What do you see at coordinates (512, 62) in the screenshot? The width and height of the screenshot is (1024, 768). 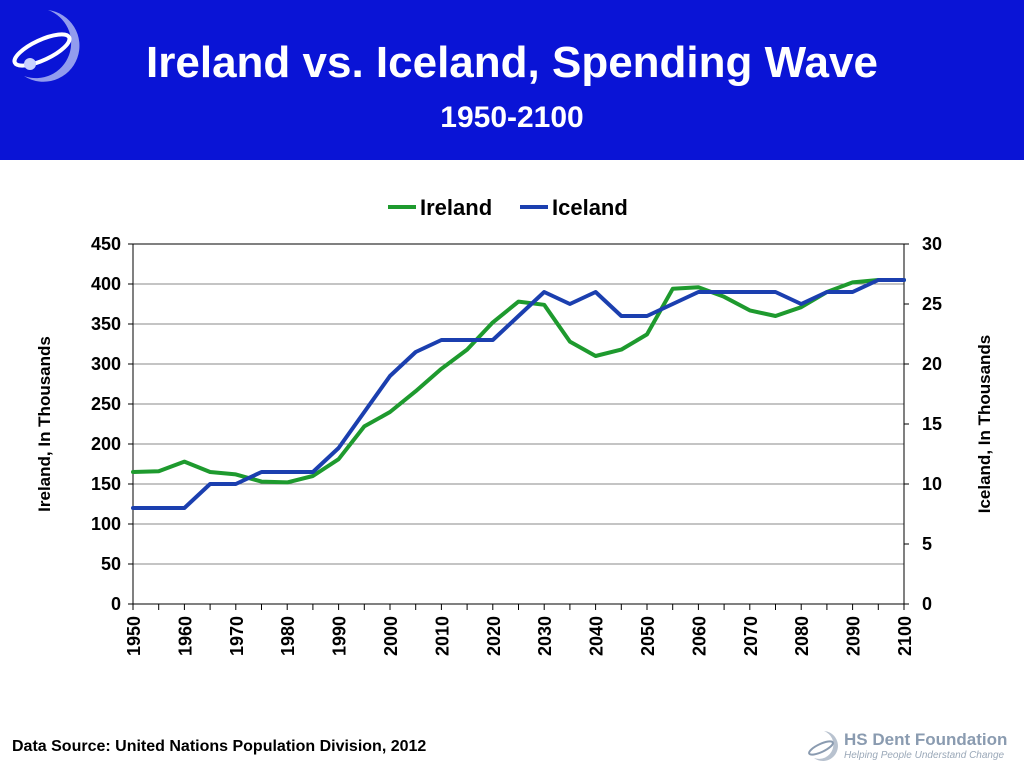 I see `page-title: Ireland vs. Iceland, Spending Wave` at bounding box center [512, 62].